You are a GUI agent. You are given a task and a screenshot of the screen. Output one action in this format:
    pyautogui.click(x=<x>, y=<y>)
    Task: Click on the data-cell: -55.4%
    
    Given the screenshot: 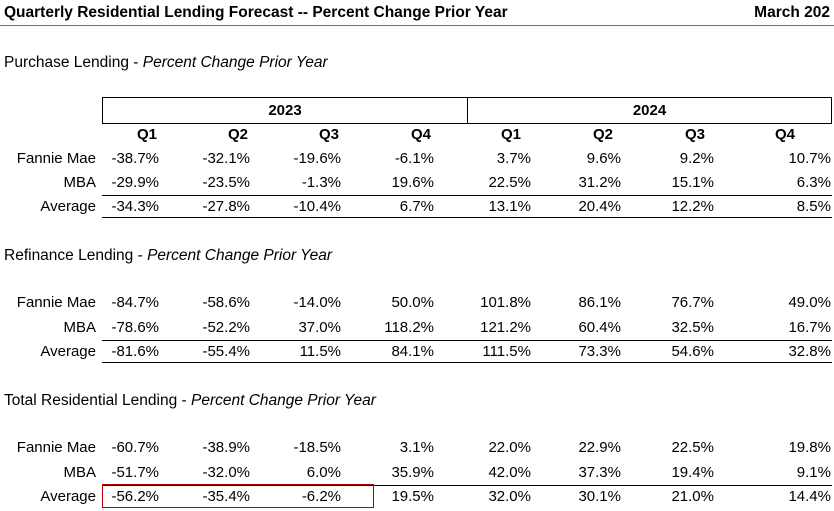 What is the action you would take?
    pyautogui.click(x=226, y=351)
    